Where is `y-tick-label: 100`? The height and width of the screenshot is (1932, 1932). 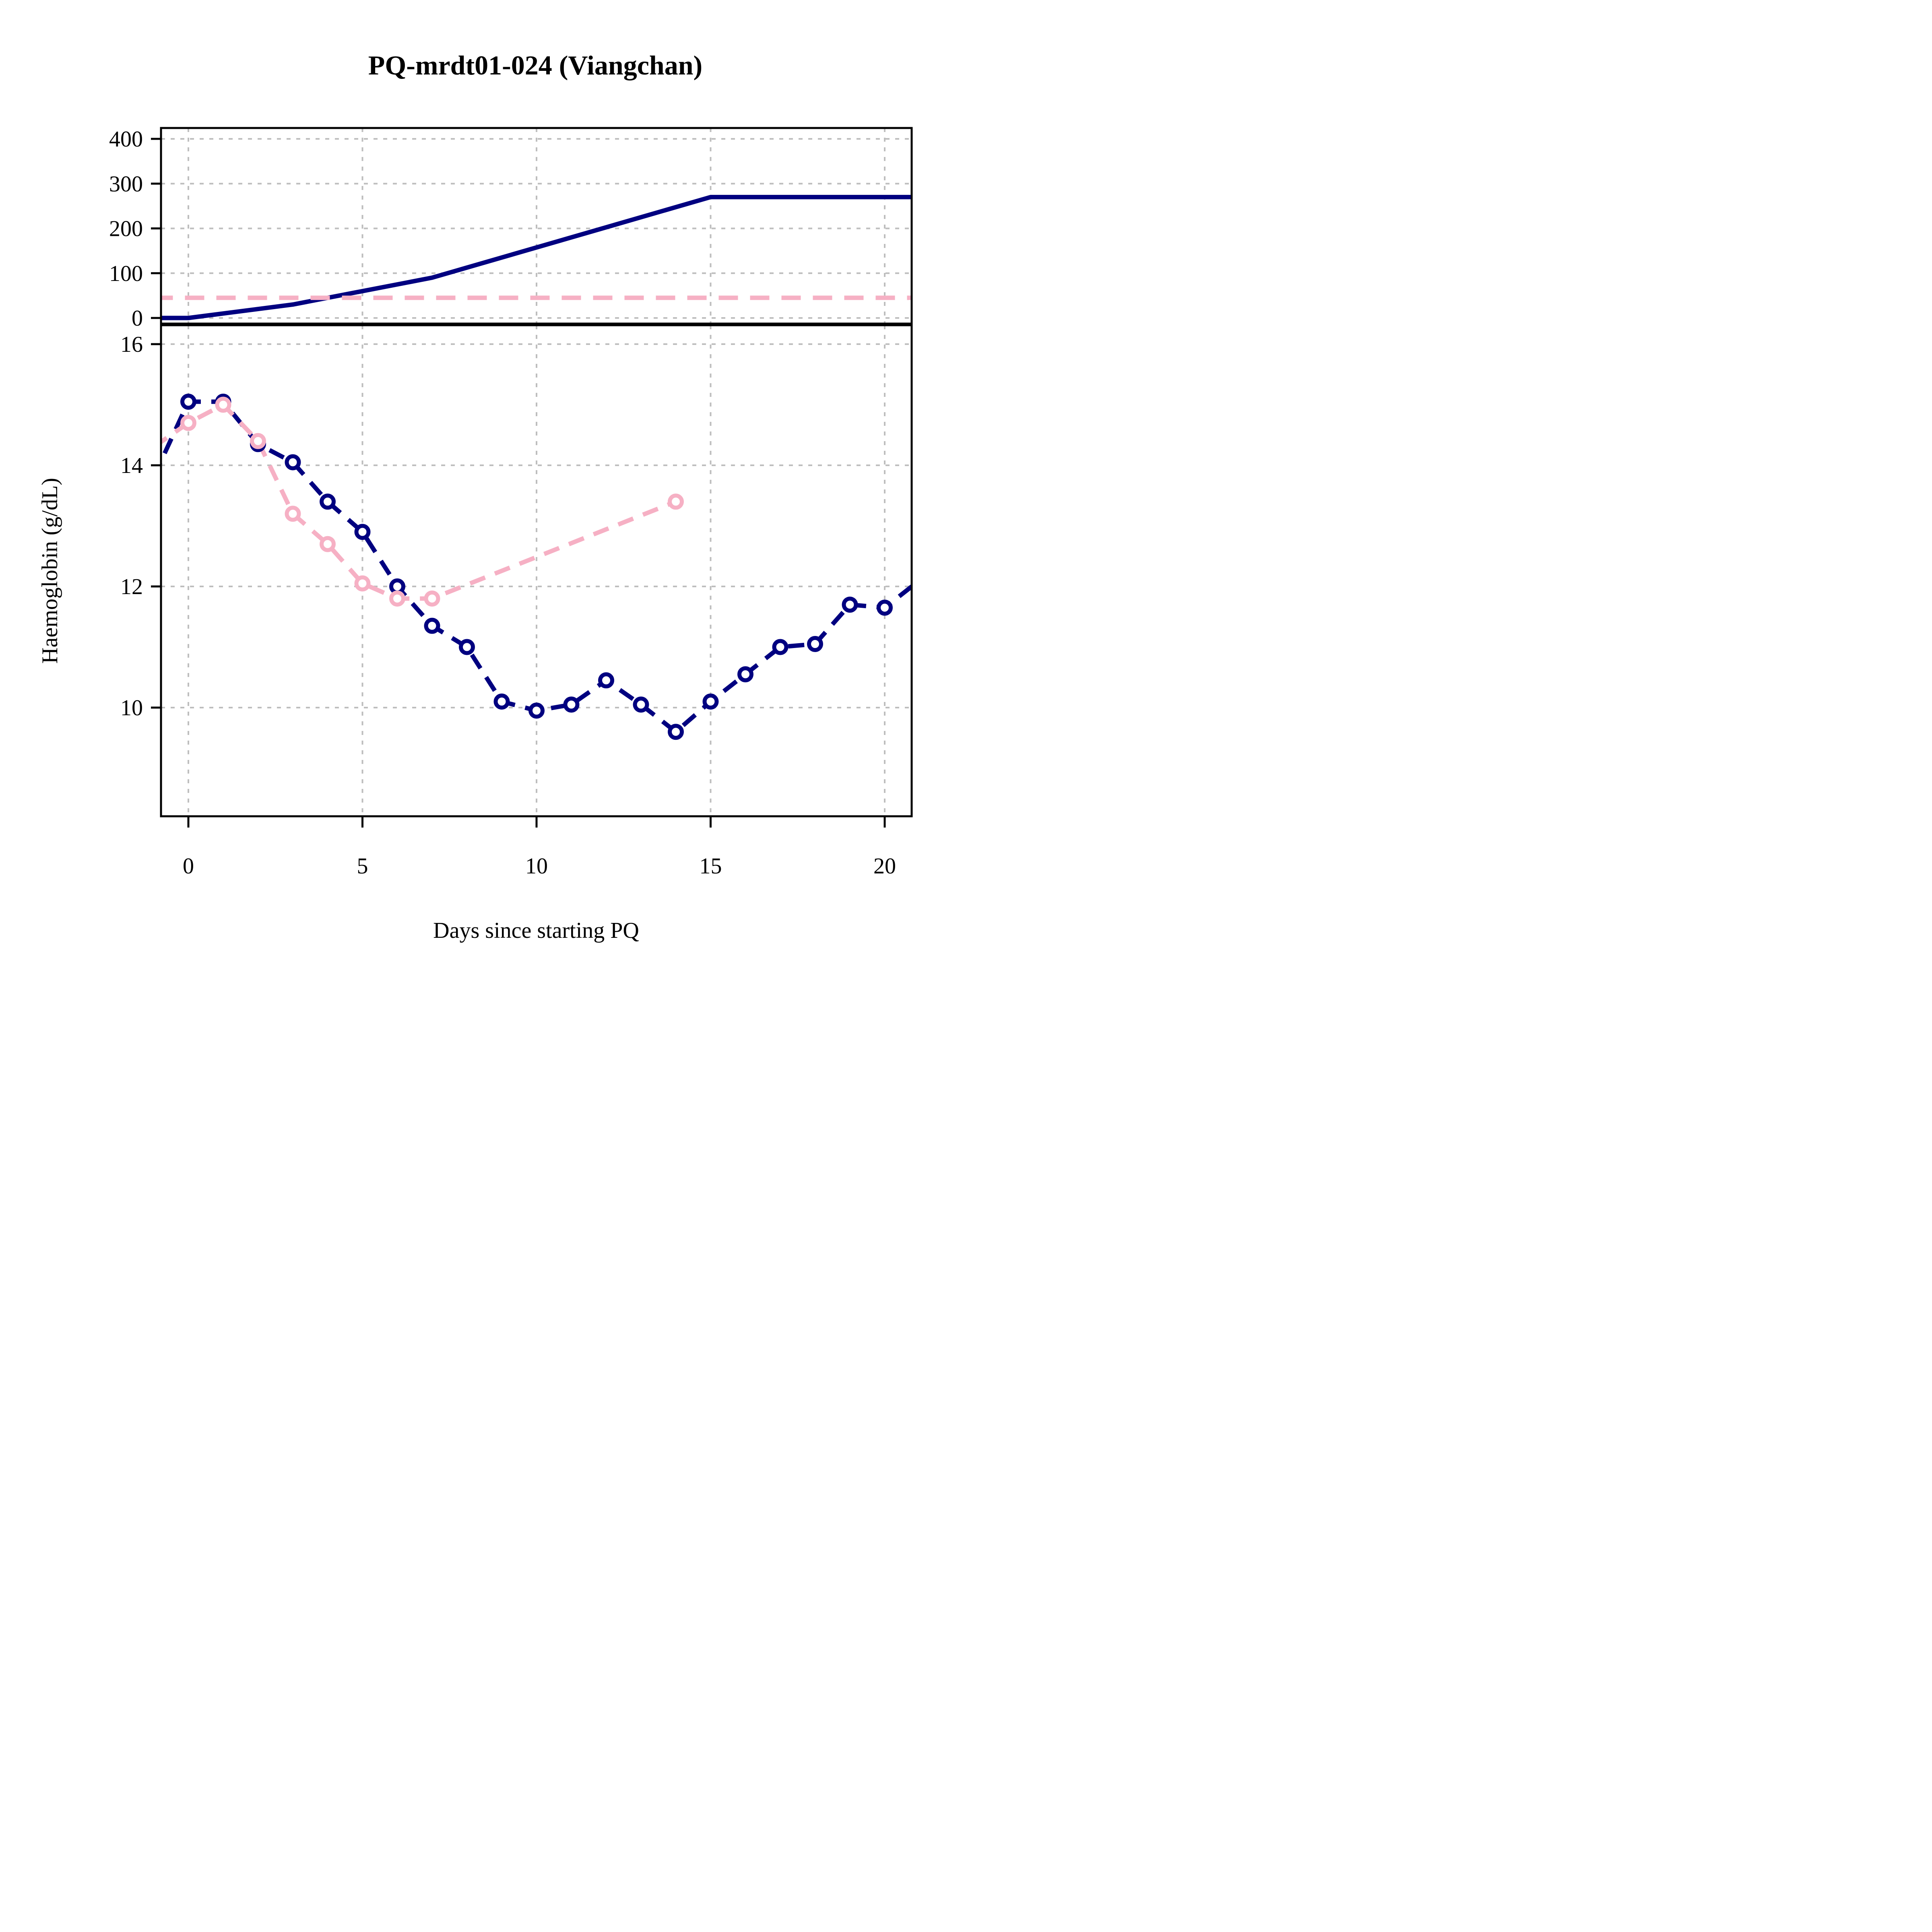 y-tick-label: 100 is located at coordinates (126, 273).